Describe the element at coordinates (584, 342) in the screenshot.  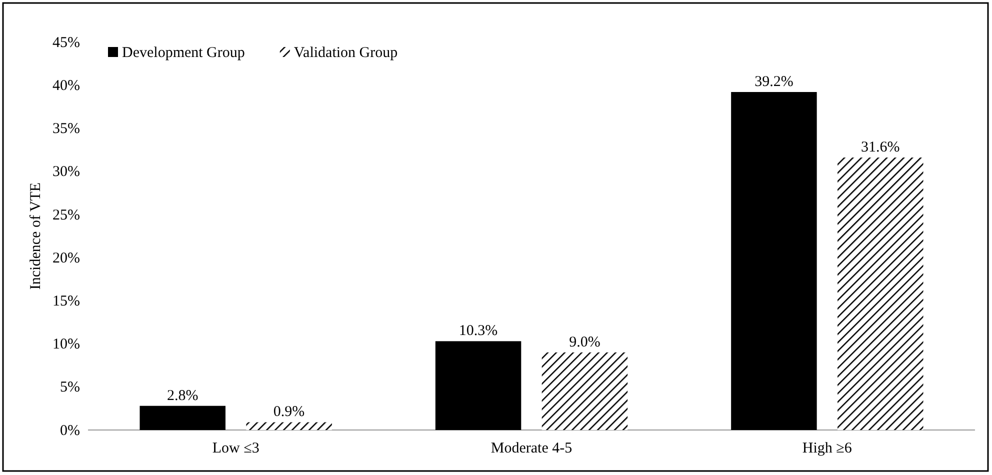
I see `data-label: 9.0%` at that location.